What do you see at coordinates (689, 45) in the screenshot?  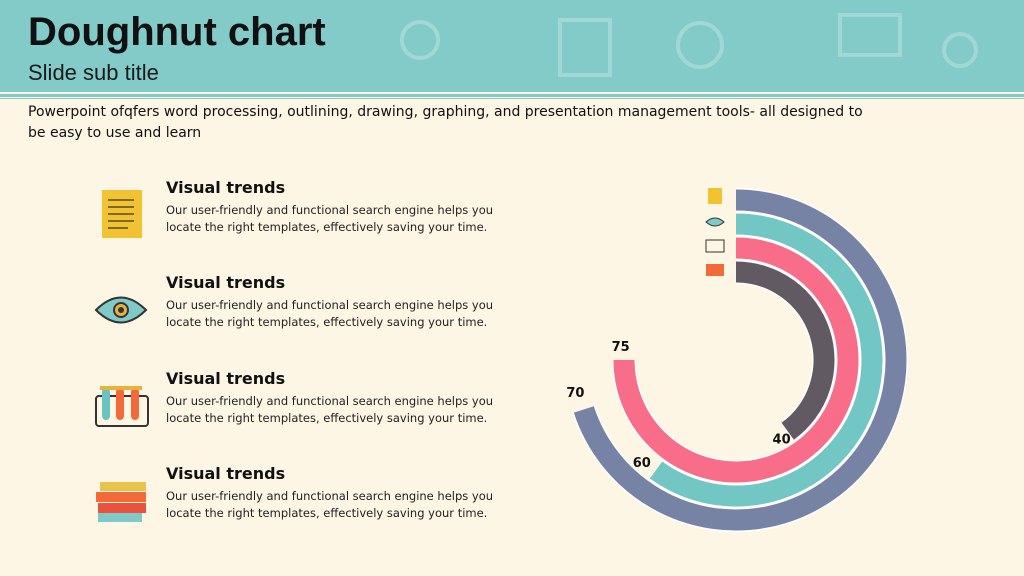 I see `banner-pattern` at bounding box center [689, 45].